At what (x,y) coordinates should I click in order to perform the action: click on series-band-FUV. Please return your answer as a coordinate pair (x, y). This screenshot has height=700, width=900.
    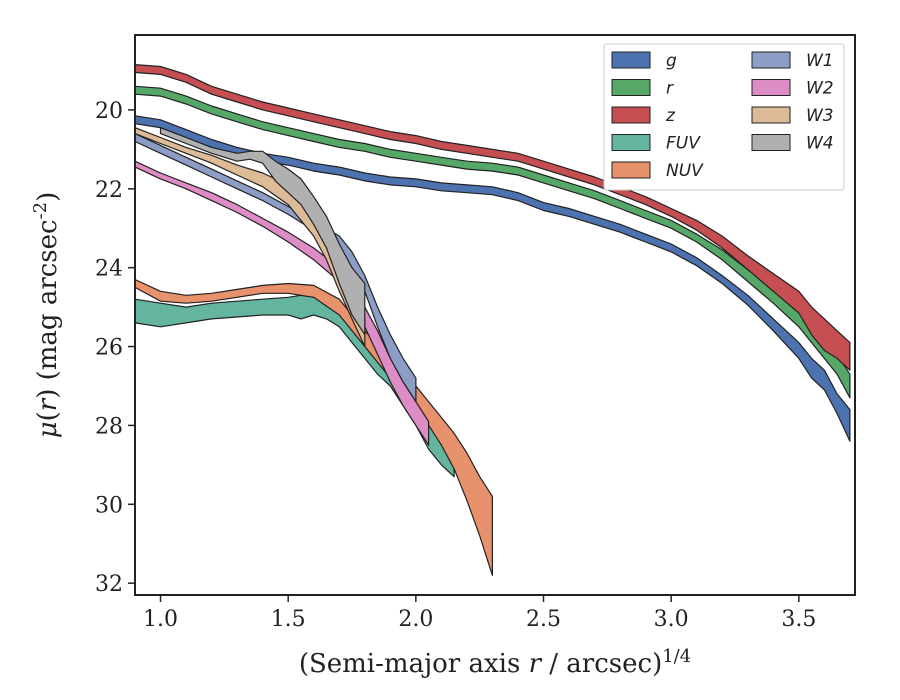
    Looking at the image, I should click on (294, 386).